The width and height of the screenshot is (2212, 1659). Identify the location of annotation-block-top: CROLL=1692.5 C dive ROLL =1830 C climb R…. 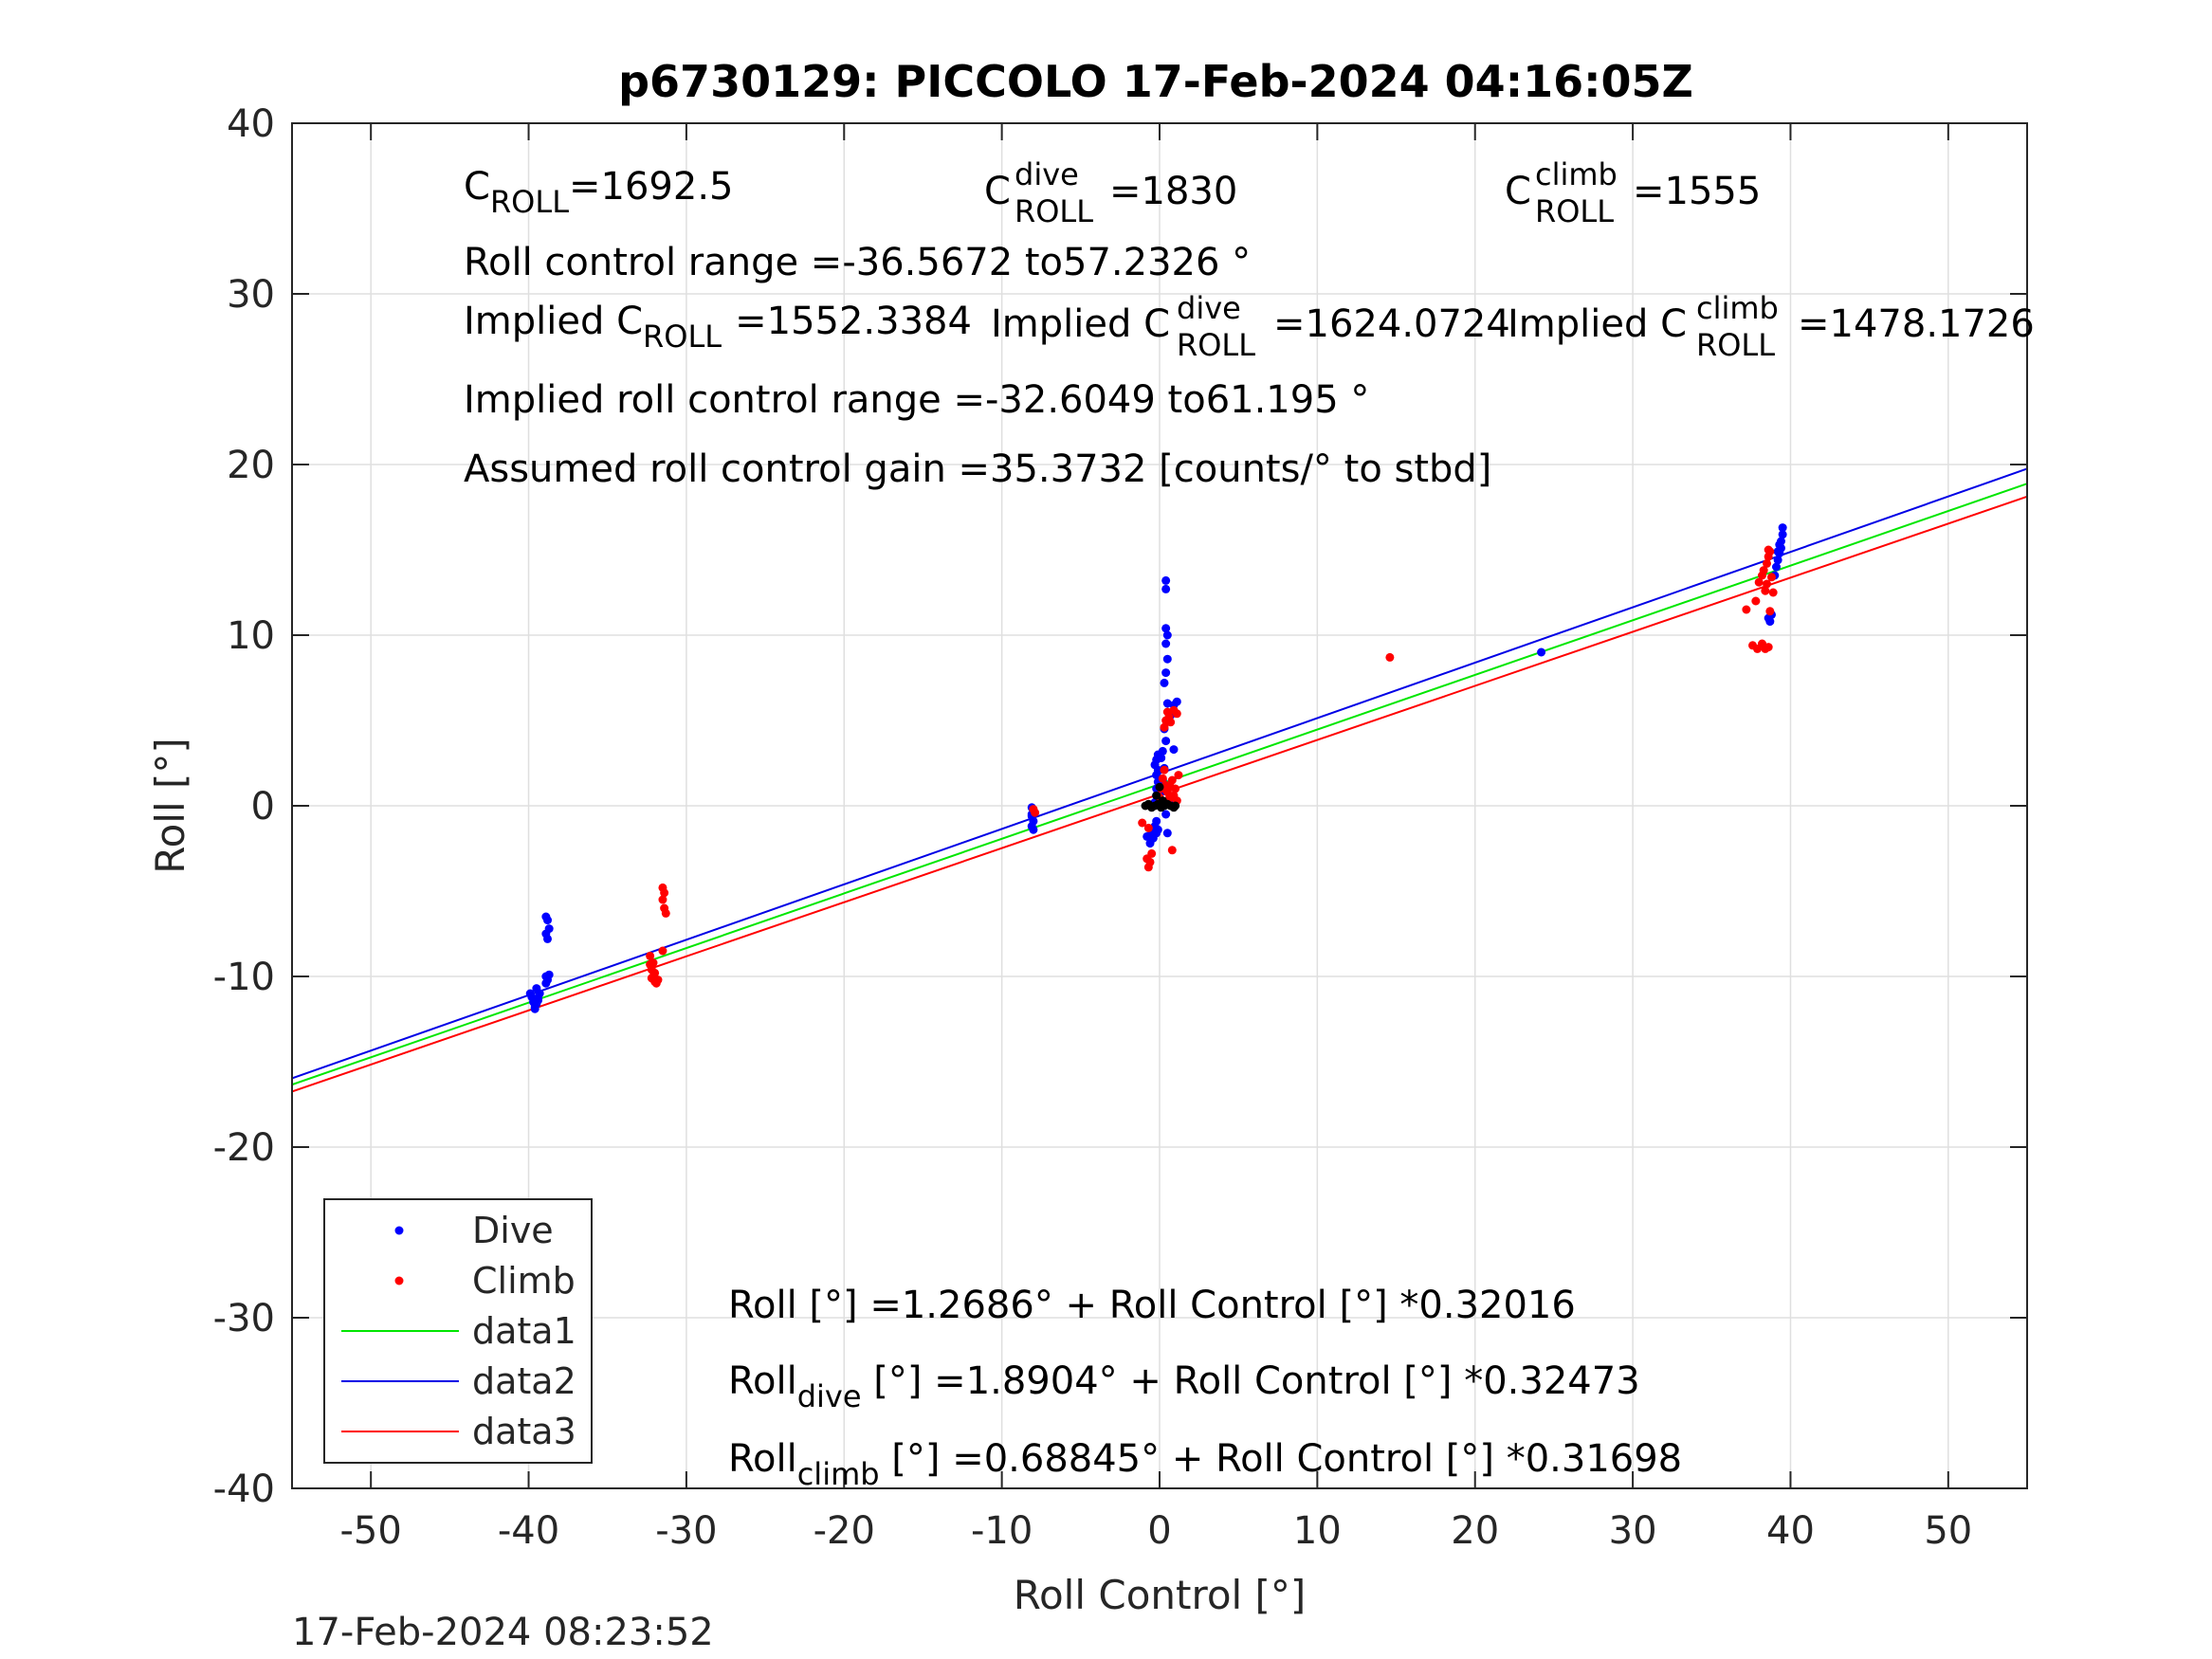
(1249, 323).